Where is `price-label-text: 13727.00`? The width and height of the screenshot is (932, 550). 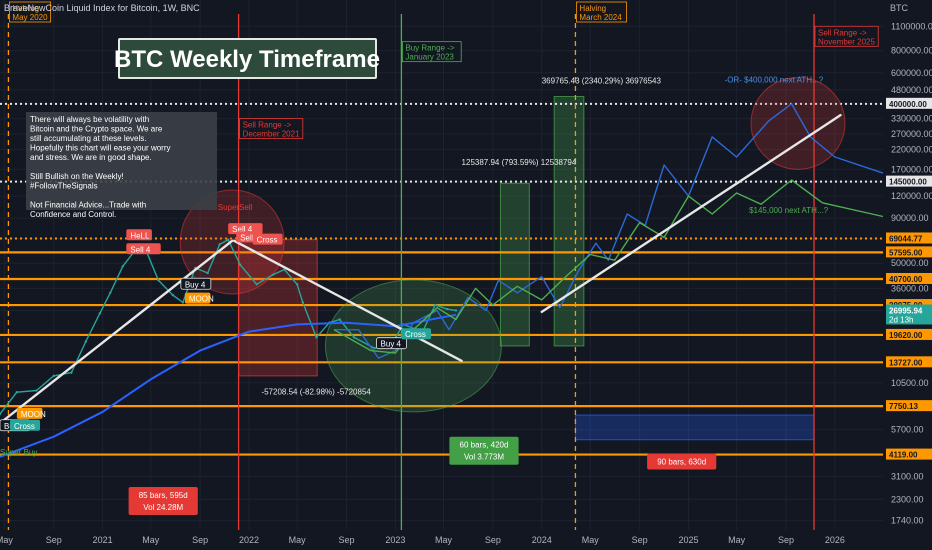 price-label-text: 13727.00 is located at coordinates (906, 362).